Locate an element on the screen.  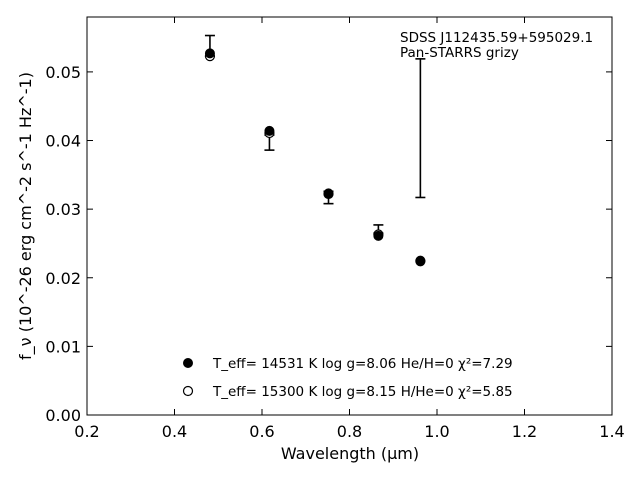
x-tick-label: 1.2 is located at coordinates (524, 431).